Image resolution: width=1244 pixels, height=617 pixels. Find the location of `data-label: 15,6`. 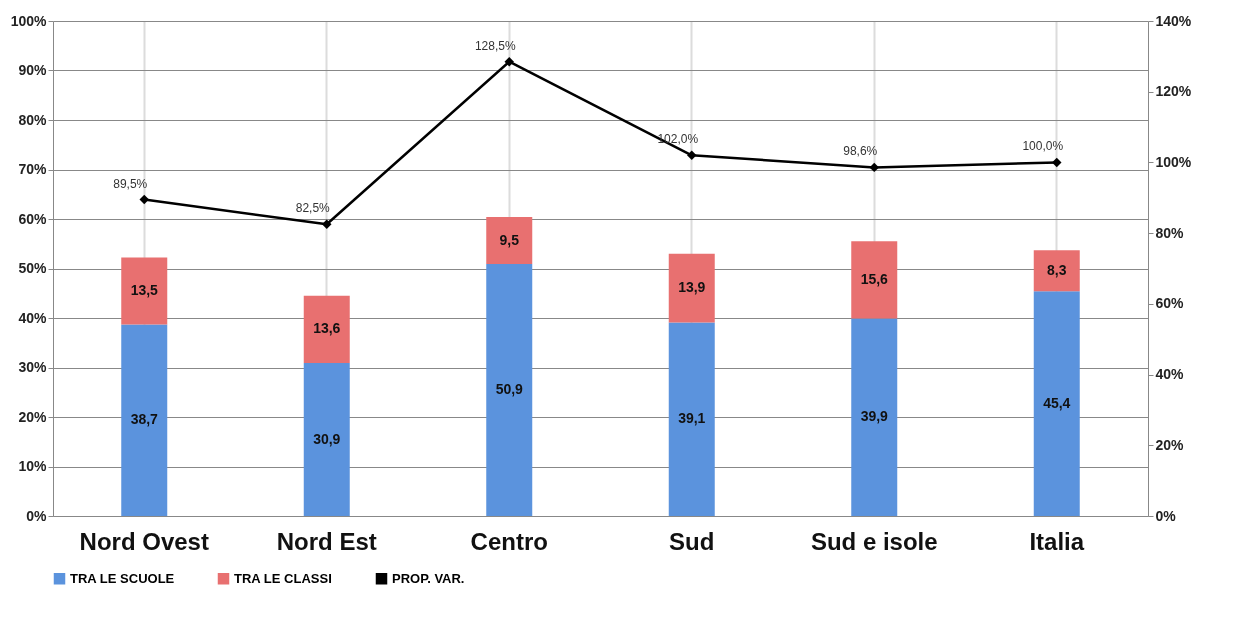

data-label: 15,6 is located at coordinates (874, 278).